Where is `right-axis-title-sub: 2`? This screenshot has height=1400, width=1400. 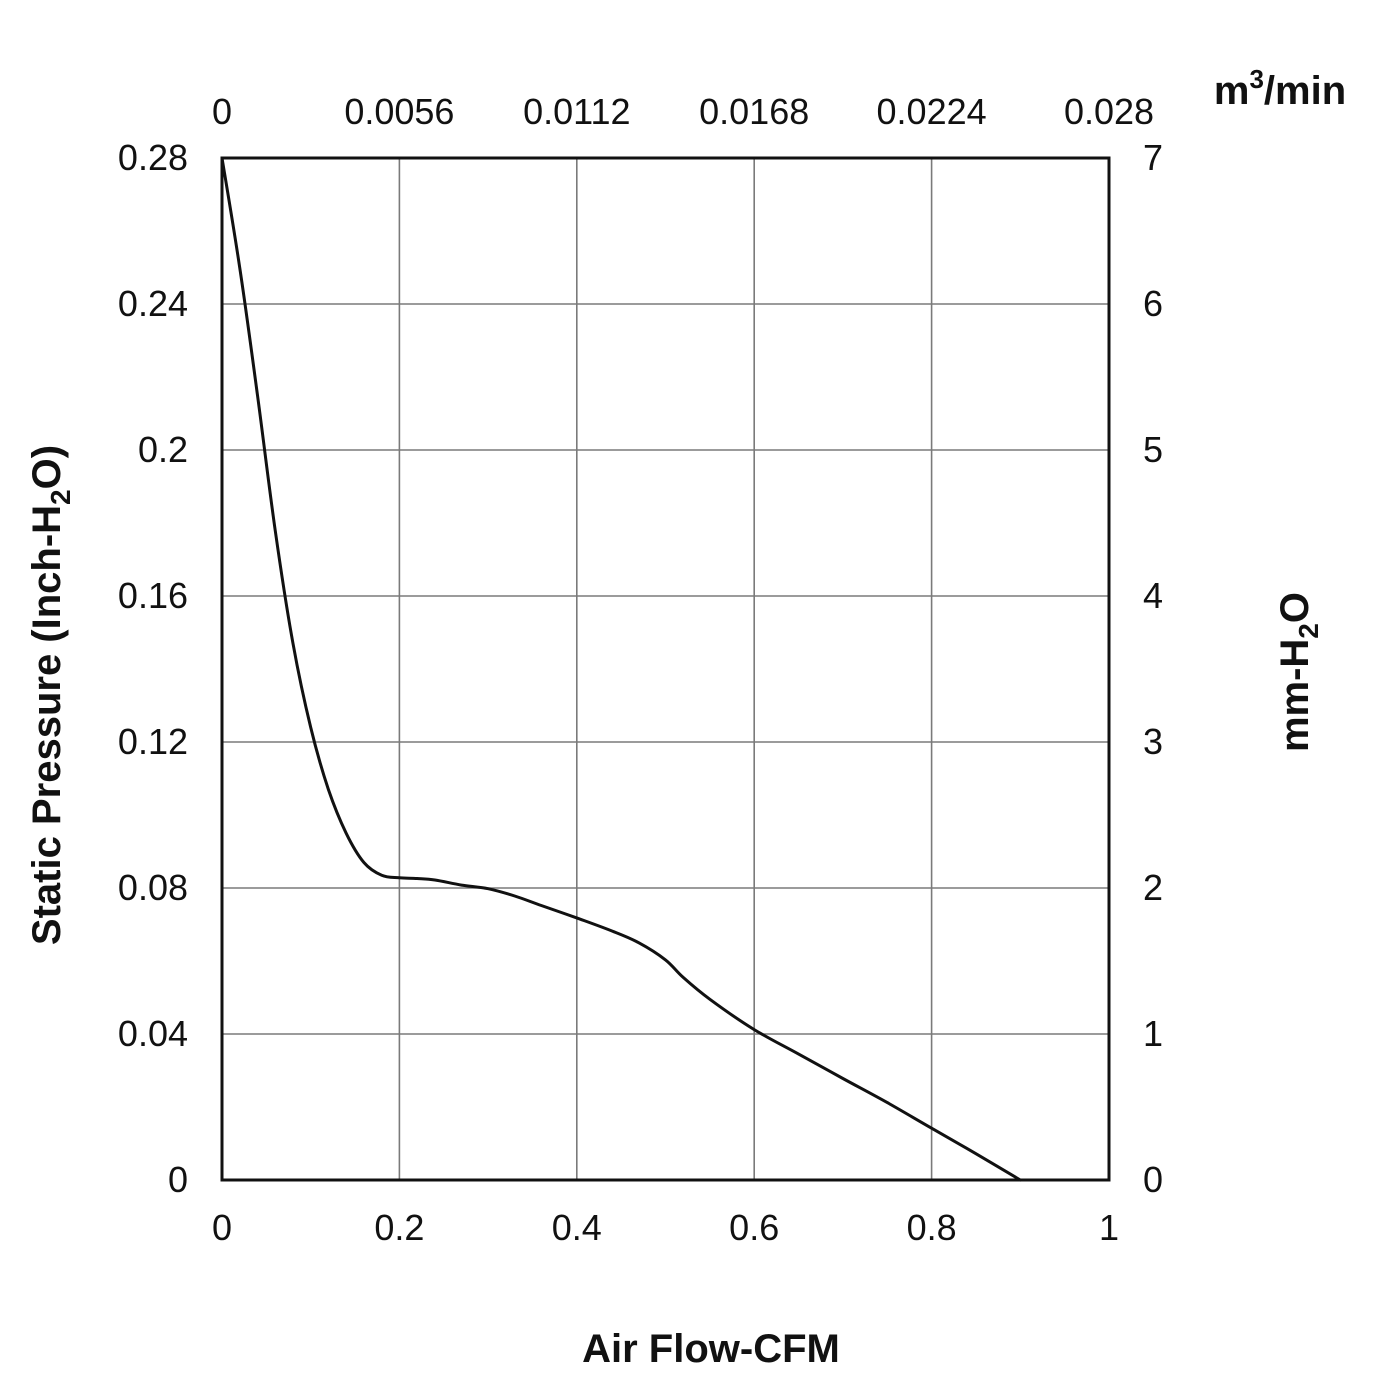 right-axis-title-sub: 2 is located at coordinates (1308, 631).